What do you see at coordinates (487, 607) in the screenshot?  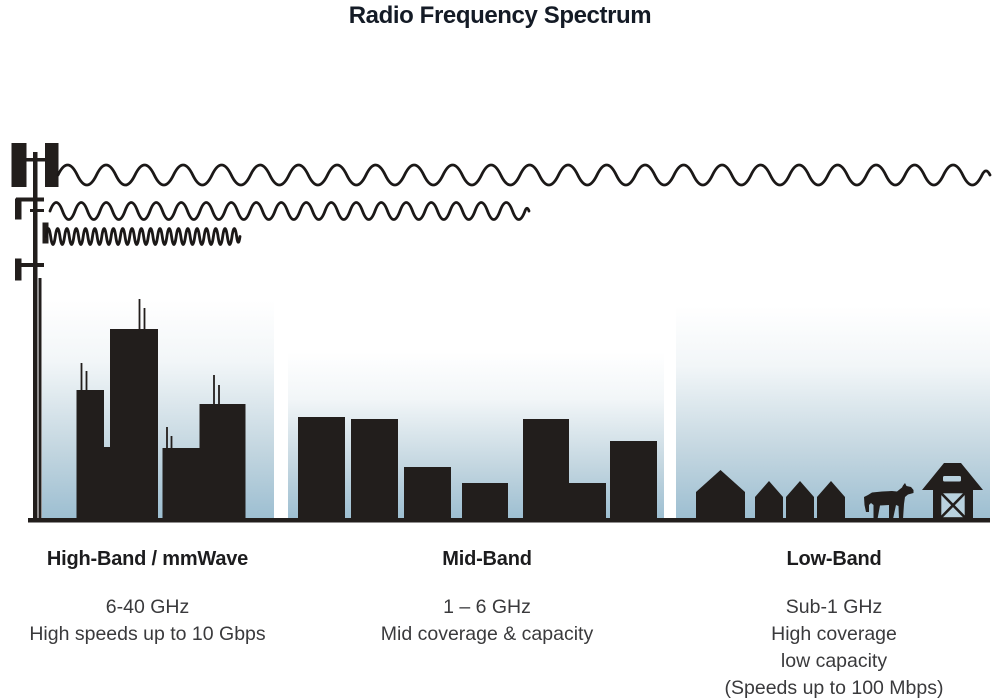 I see `band-freq-mid: 1 – 6 GHz` at bounding box center [487, 607].